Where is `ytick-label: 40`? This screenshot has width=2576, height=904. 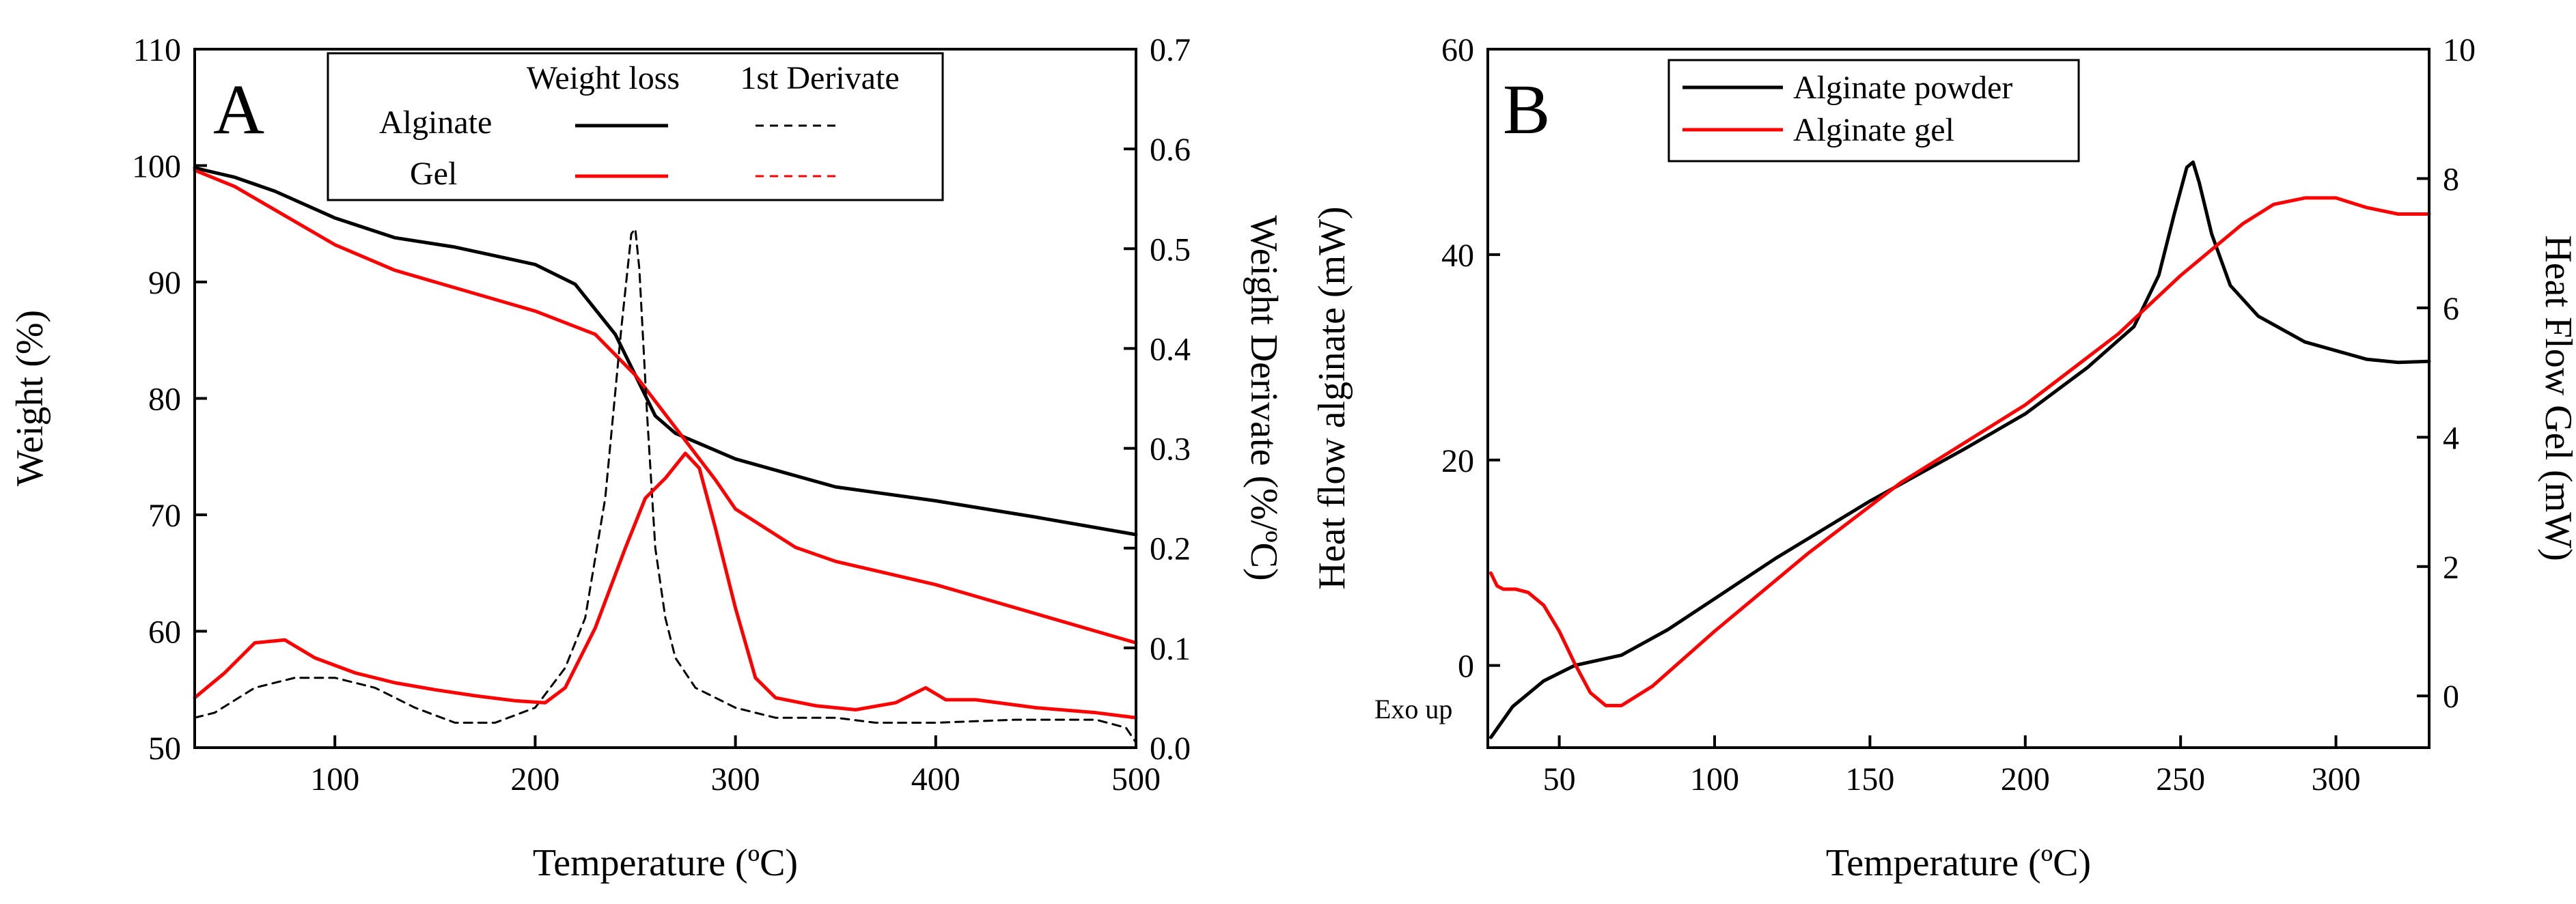 ytick-label: 40 is located at coordinates (1458, 256).